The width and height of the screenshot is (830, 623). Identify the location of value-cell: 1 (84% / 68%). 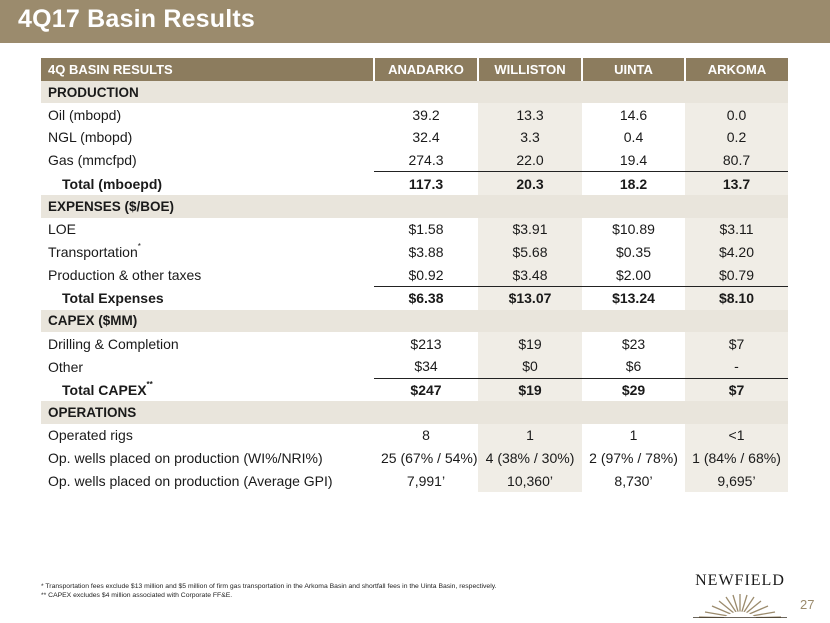
(736, 458).